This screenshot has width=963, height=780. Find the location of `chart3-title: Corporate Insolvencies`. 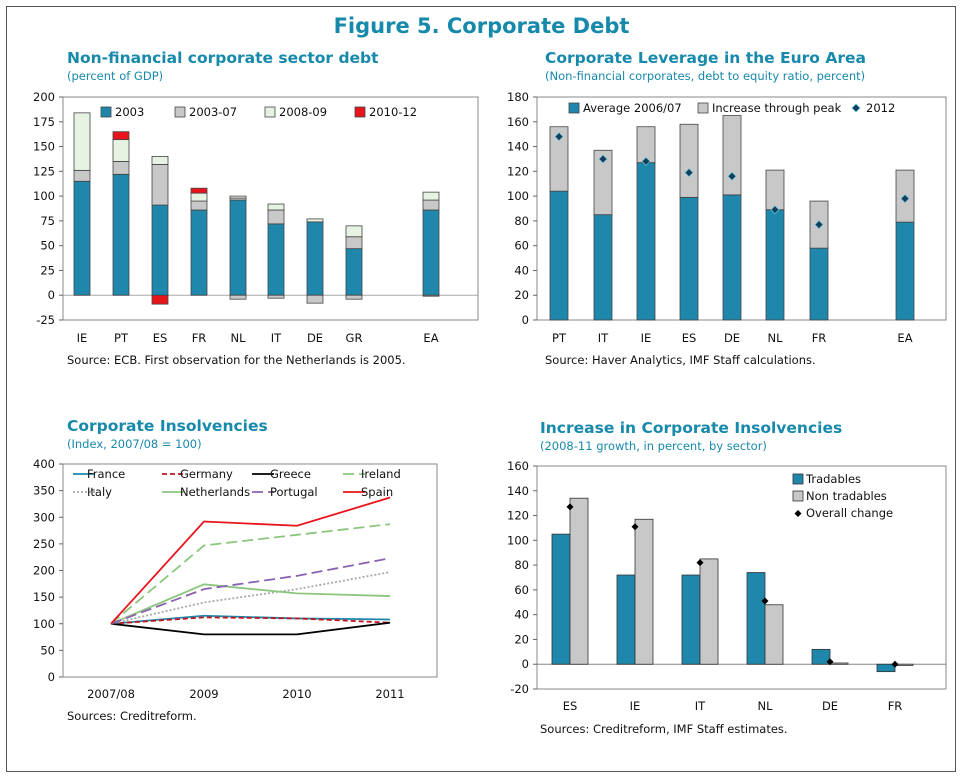

chart3-title: Corporate Insolvencies is located at coordinates (167, 426).